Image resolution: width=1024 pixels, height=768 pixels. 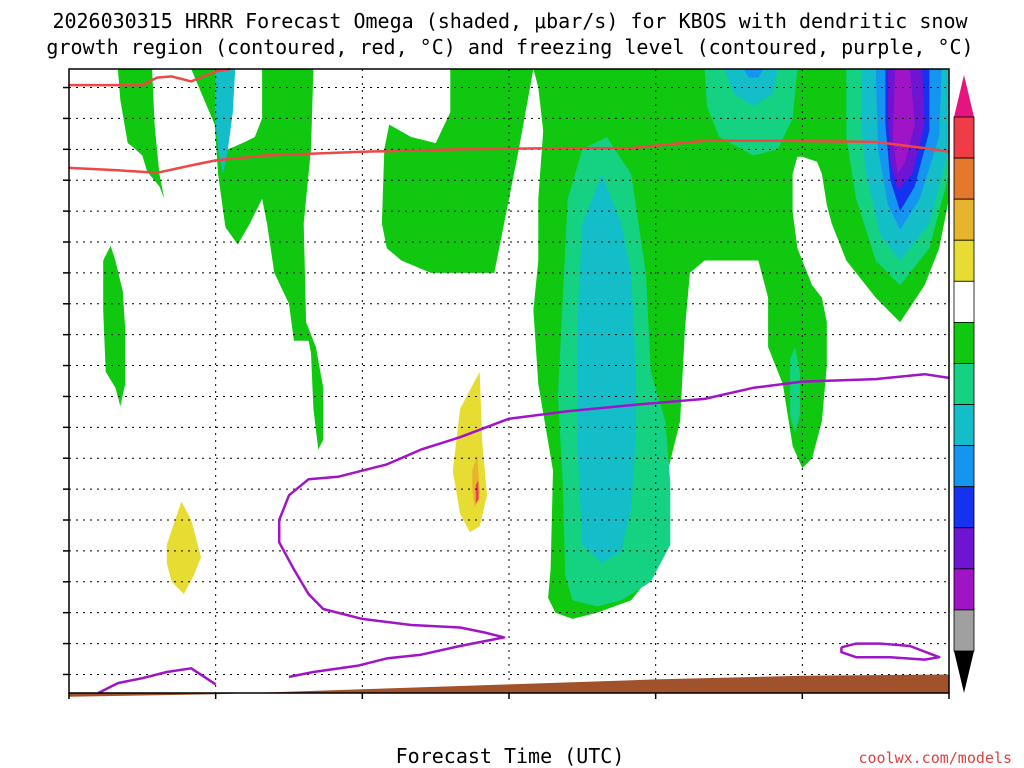 I want to click on omega-area-upper-right-teal, so click(x=751, y=88).